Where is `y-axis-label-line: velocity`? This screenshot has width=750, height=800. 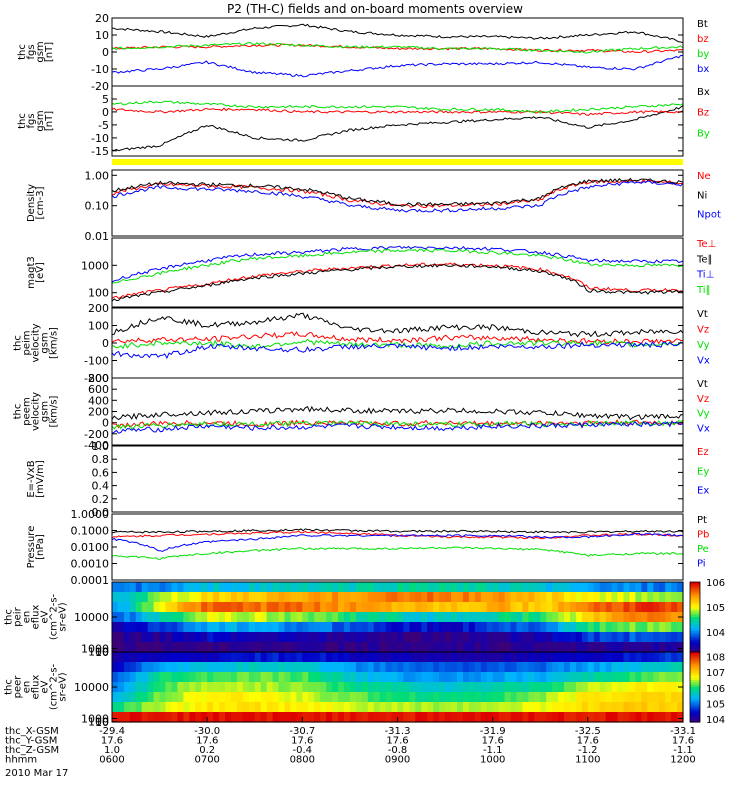
y-axis-label-line: velocity is located at coordinates (36, 342).